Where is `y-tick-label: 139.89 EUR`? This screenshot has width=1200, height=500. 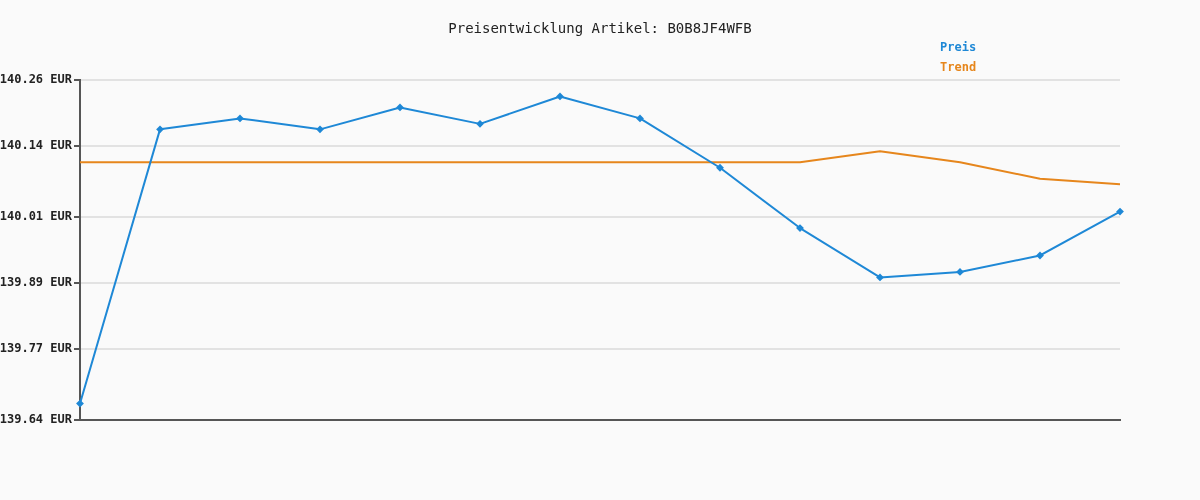 y-tick-label: 139.89 EUR is located at coordinates (36, 282).